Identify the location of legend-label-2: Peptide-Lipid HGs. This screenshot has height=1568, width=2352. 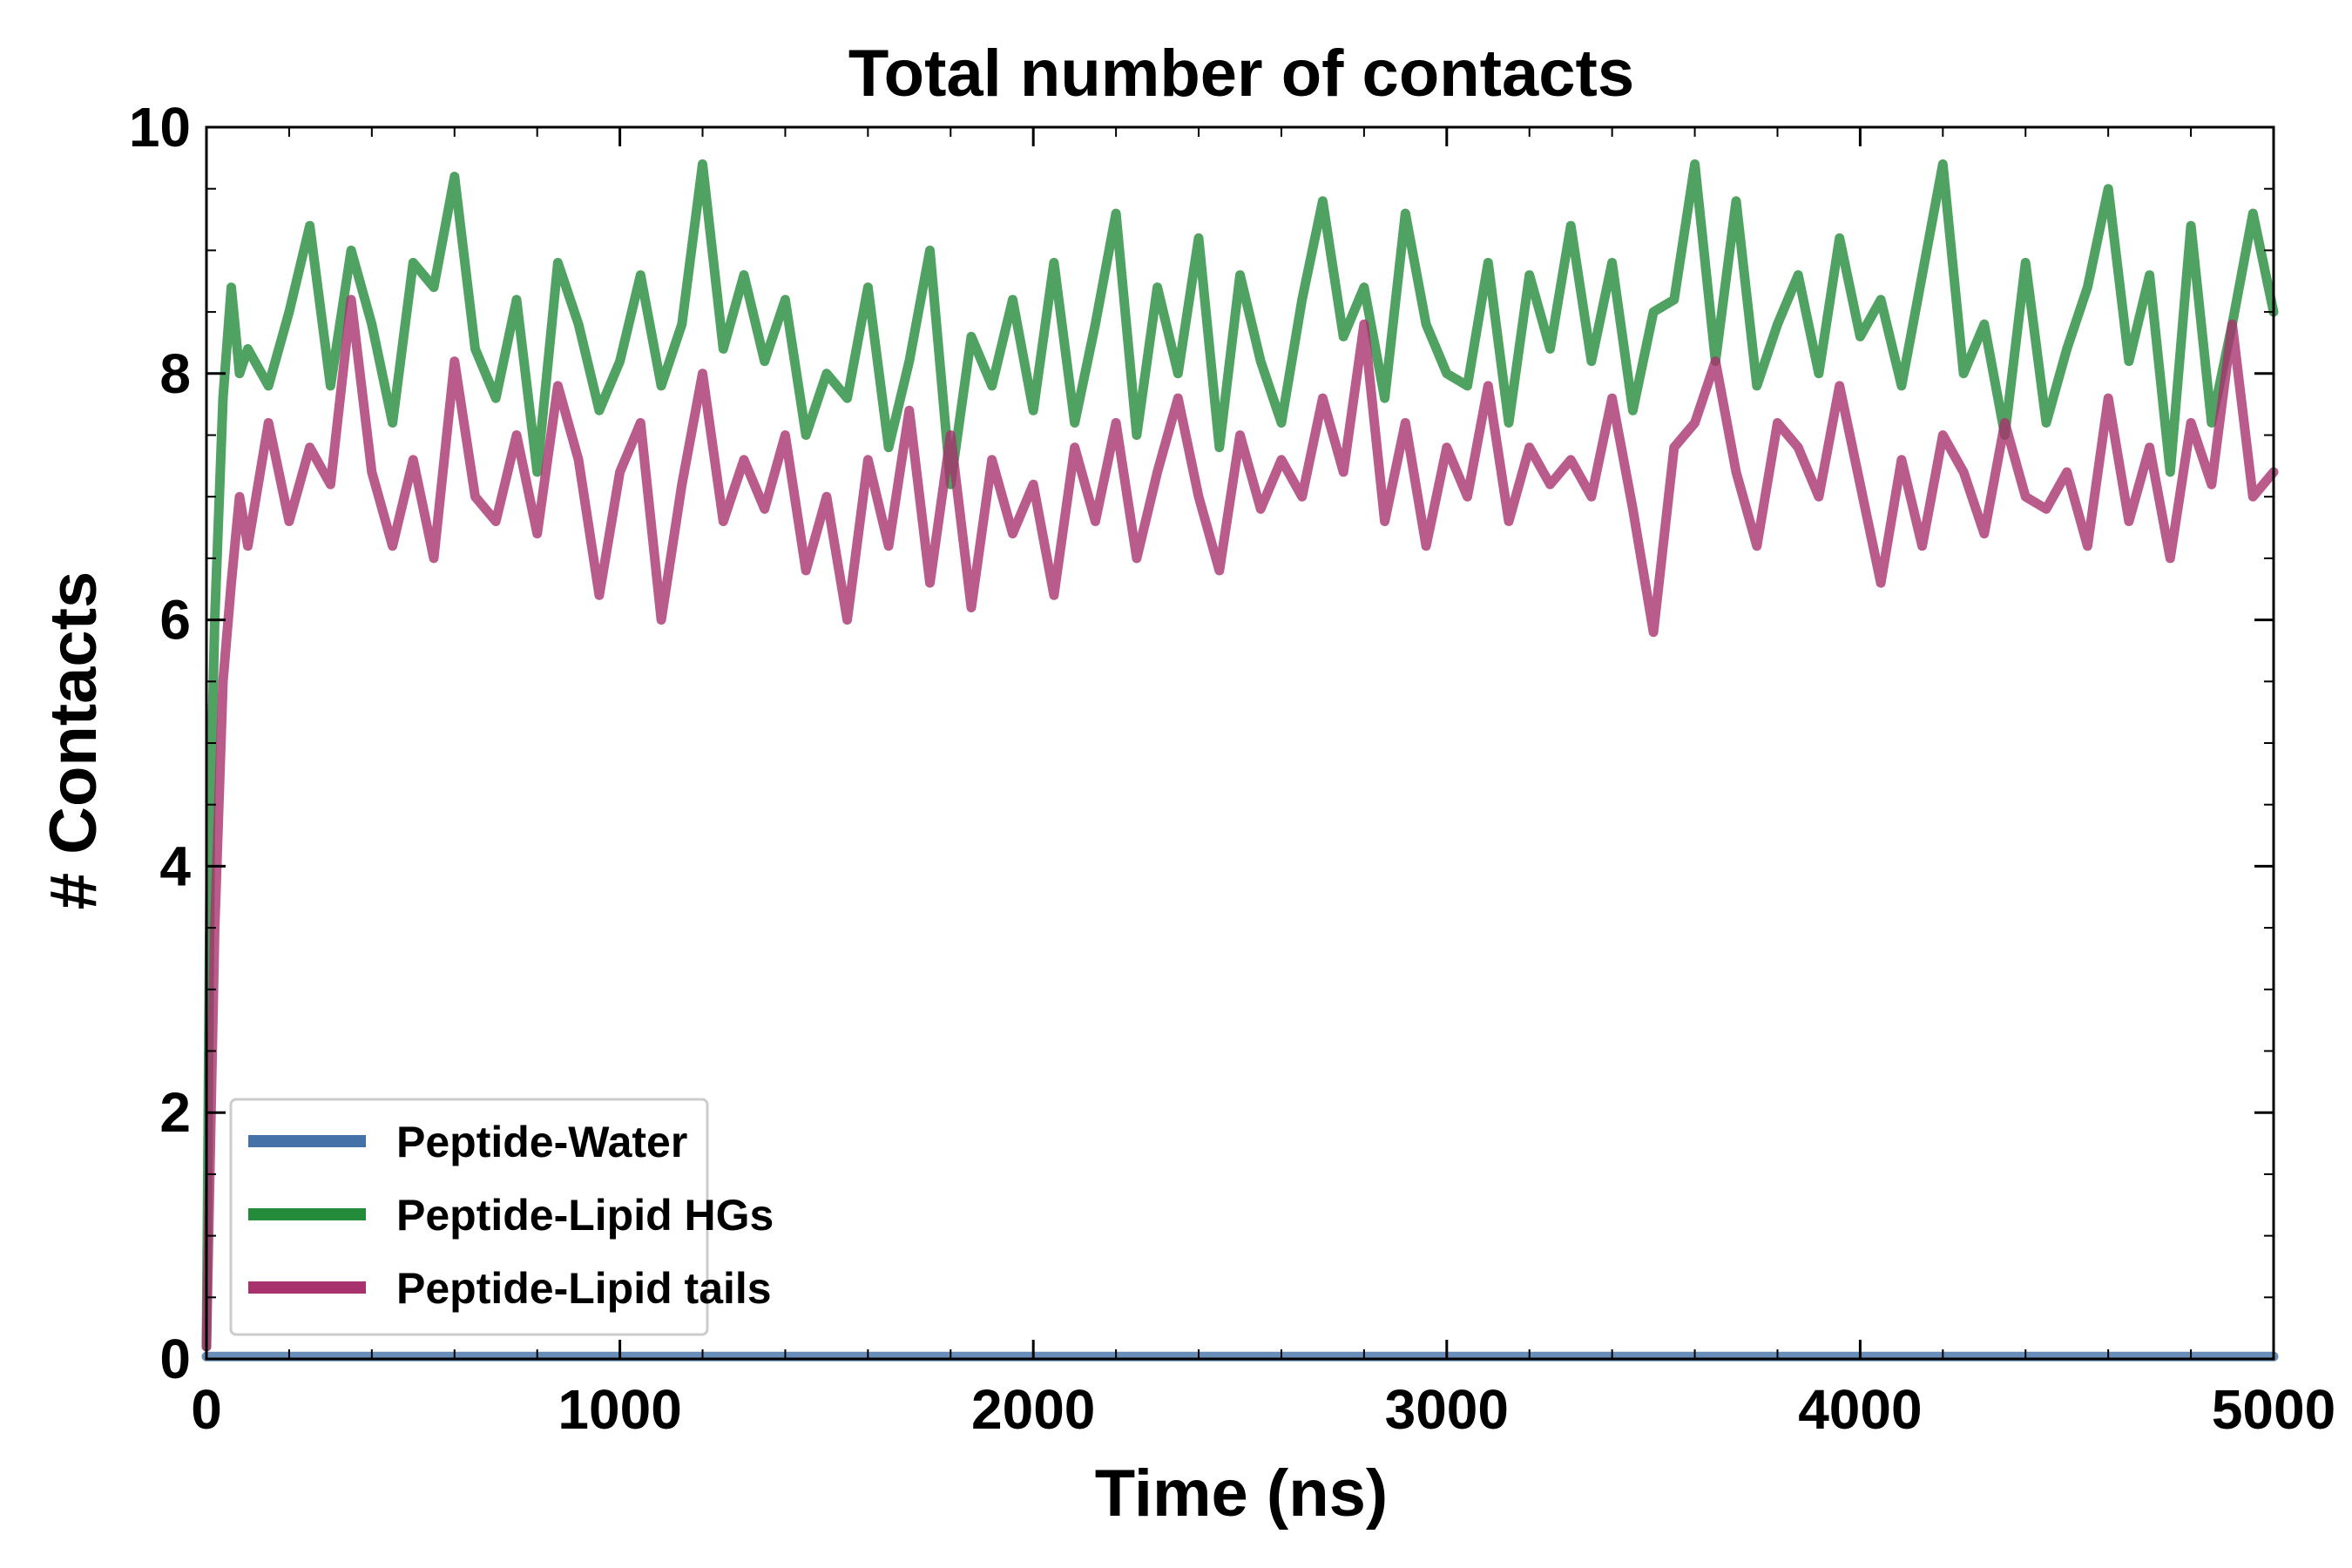
(585, 1215).